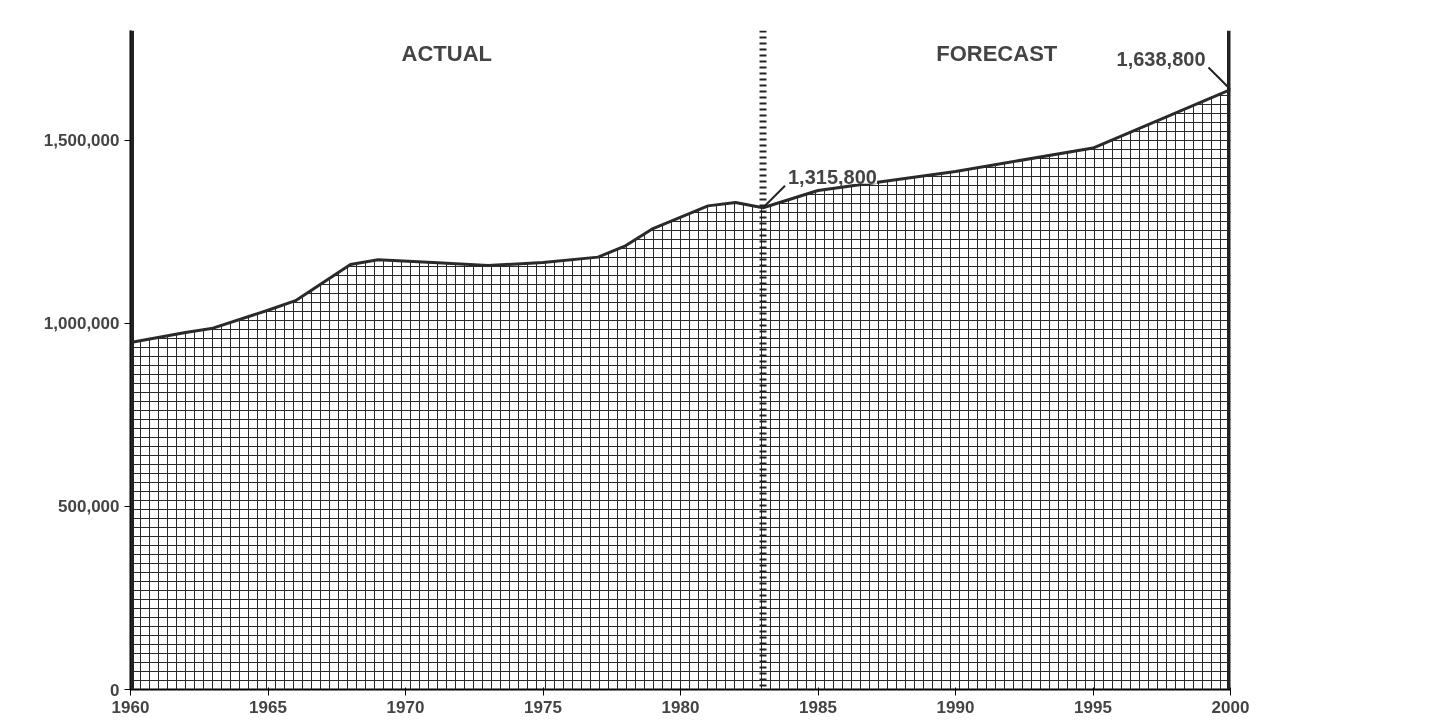 The height and width of the screenshot is (725, 1440). Describe the element at coordinates (543, 707) in the screenshot. I see `x-tick-label: 1975` at that location.